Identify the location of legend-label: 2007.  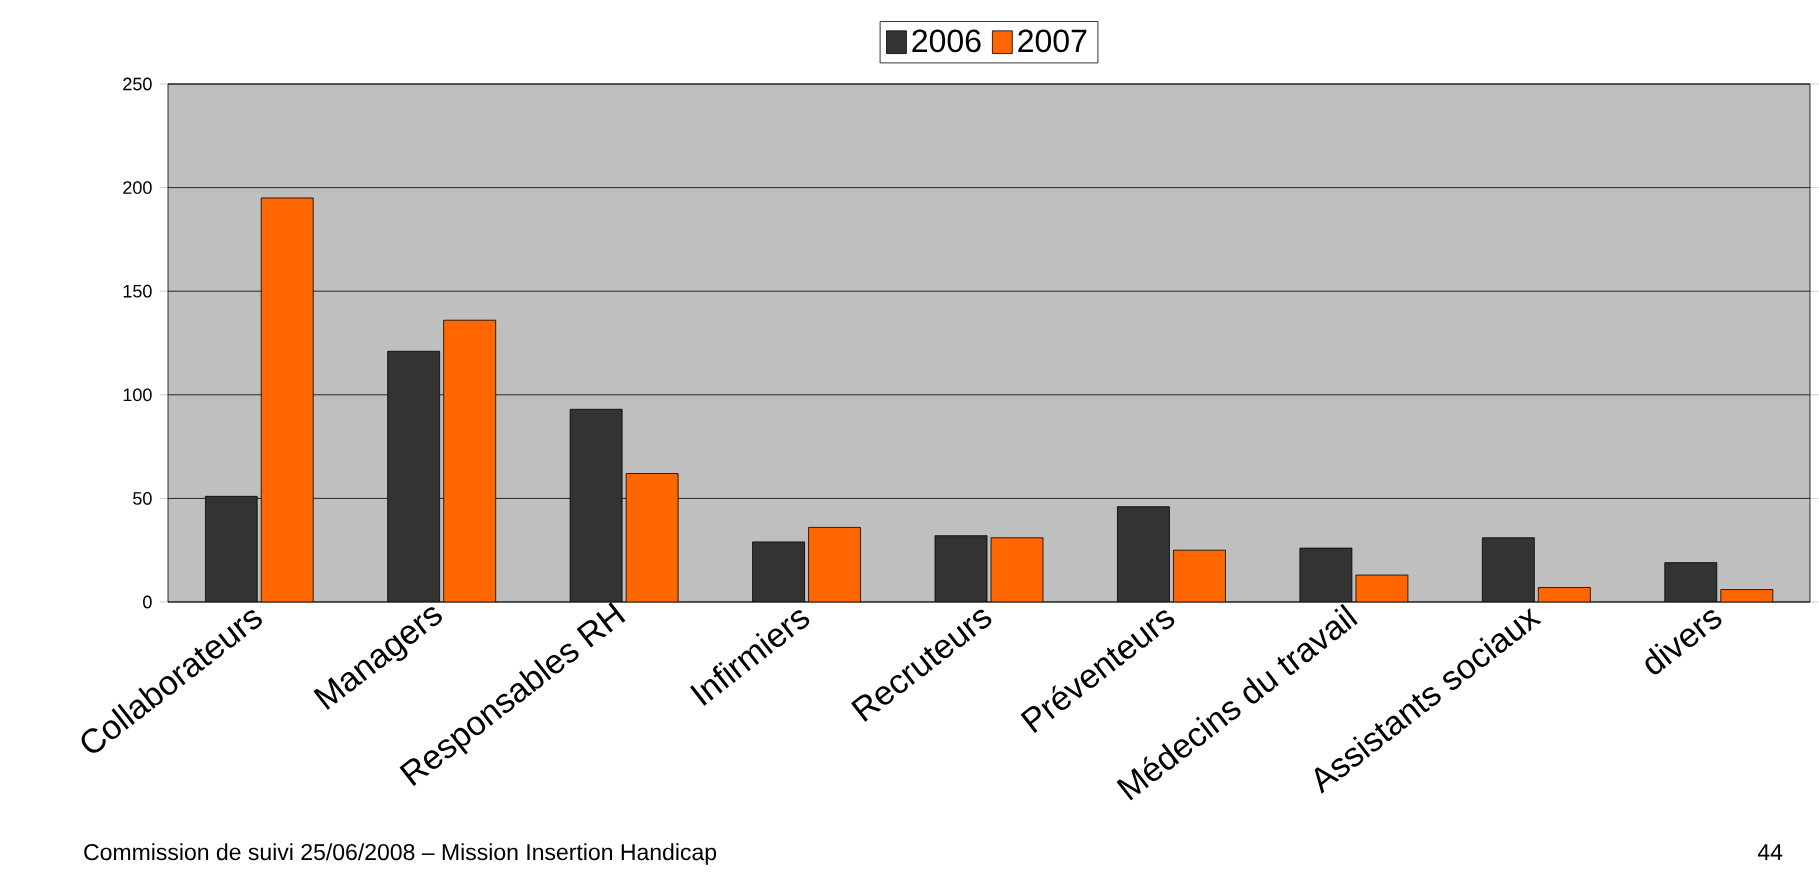
(1052, 41).